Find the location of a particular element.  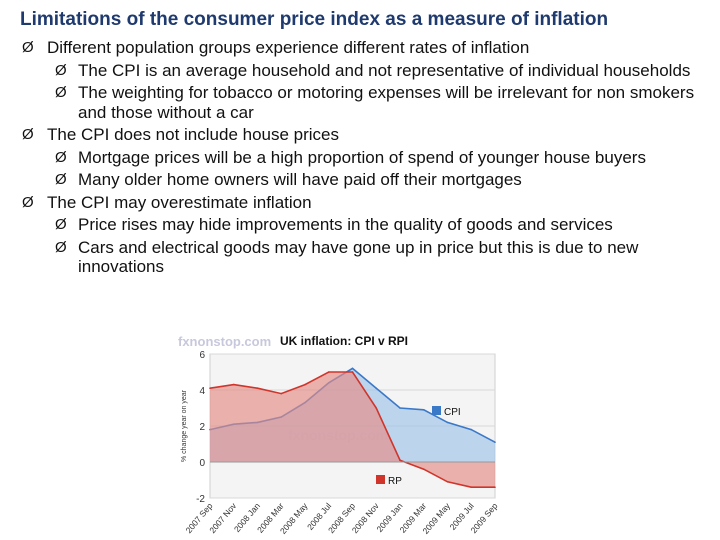

legend-swatch-rp is located at coordinates (380, 479).